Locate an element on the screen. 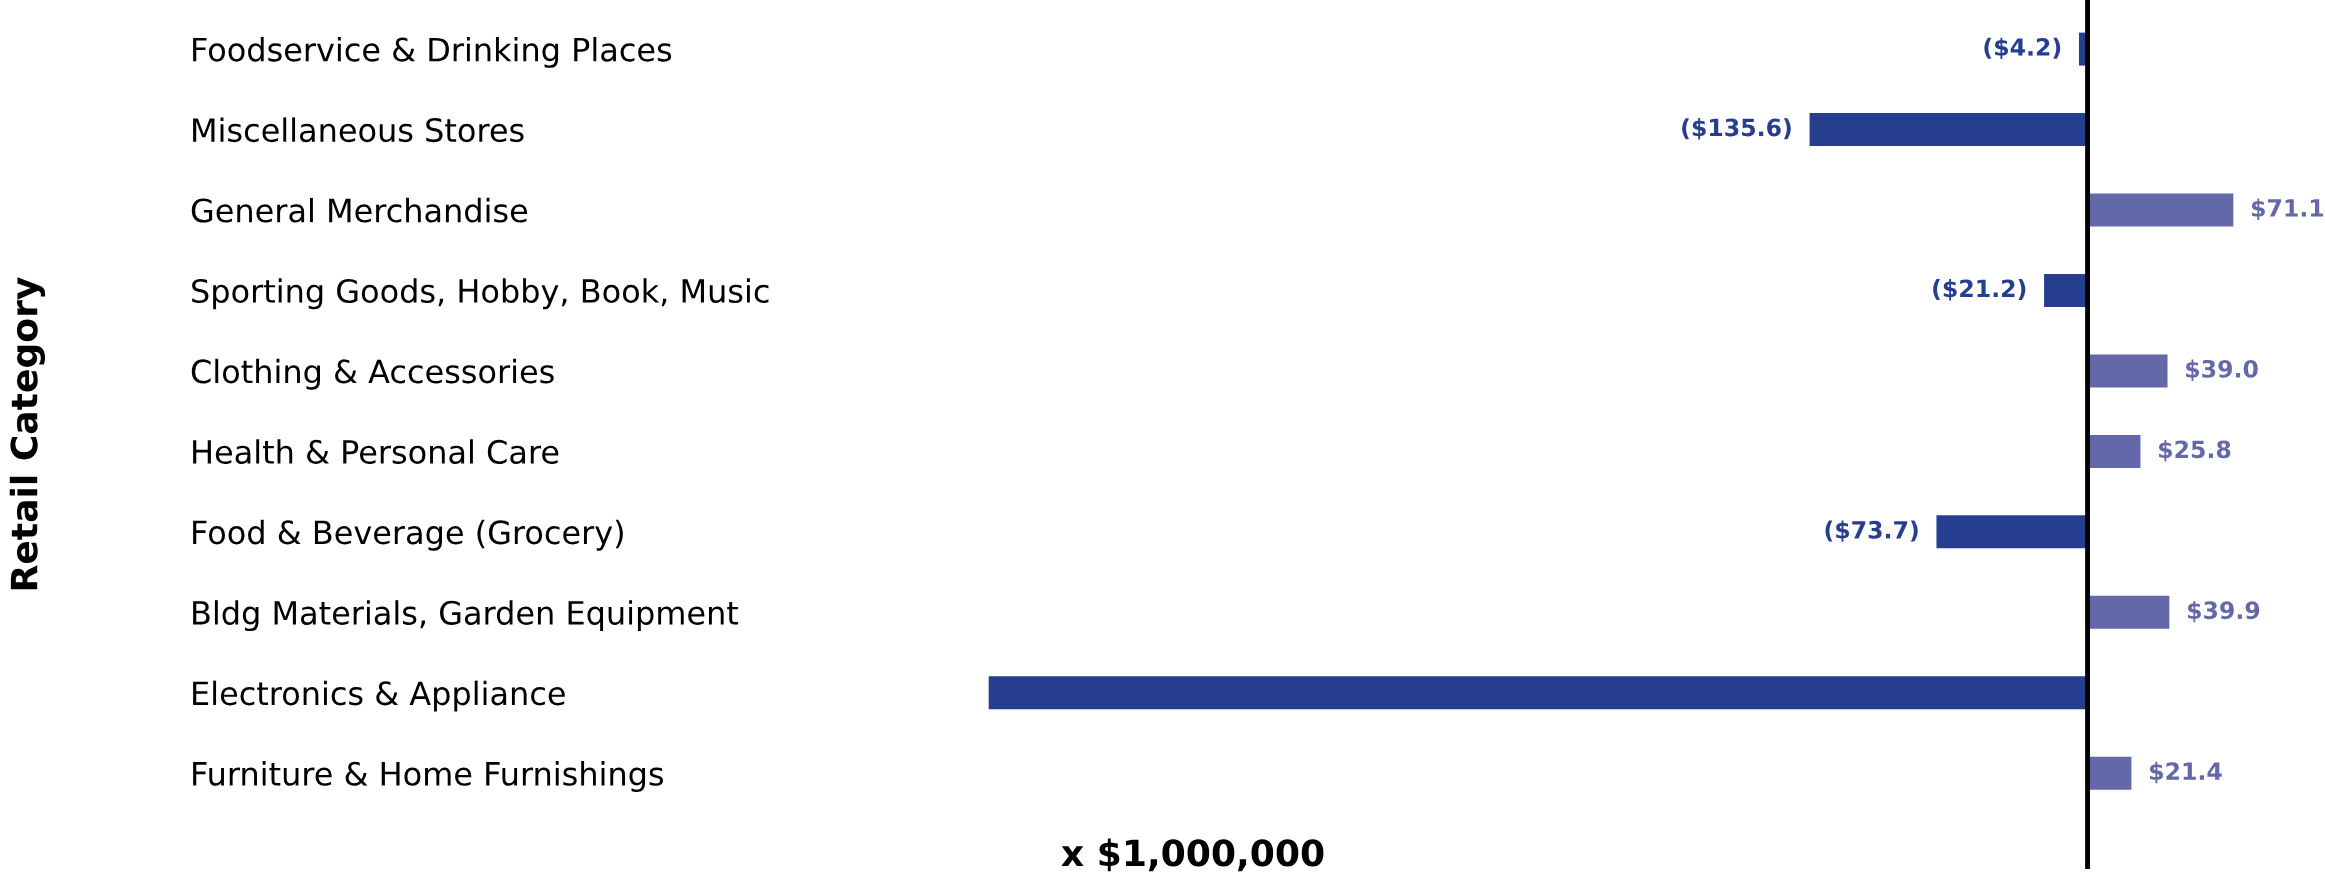  y-tick-label: Furniture & Home Furnishings is located at coordinates (428, 777).